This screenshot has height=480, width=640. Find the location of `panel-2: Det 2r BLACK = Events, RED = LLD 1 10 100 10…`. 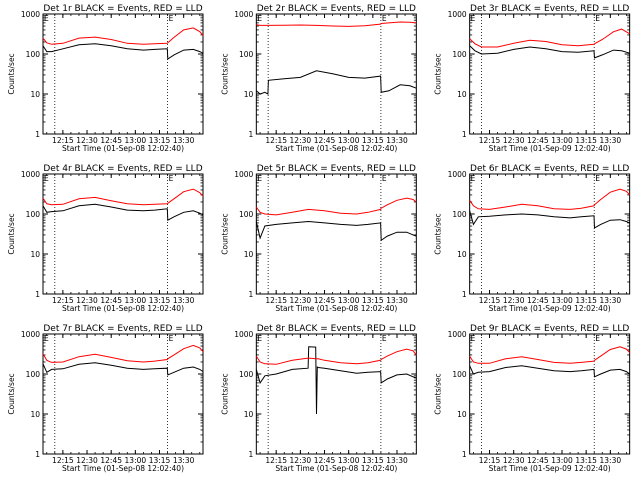

panel-2: Det 2r BLACK = Events, RED = LLD 1 10 100 10… is located at coordinates (318, 78).